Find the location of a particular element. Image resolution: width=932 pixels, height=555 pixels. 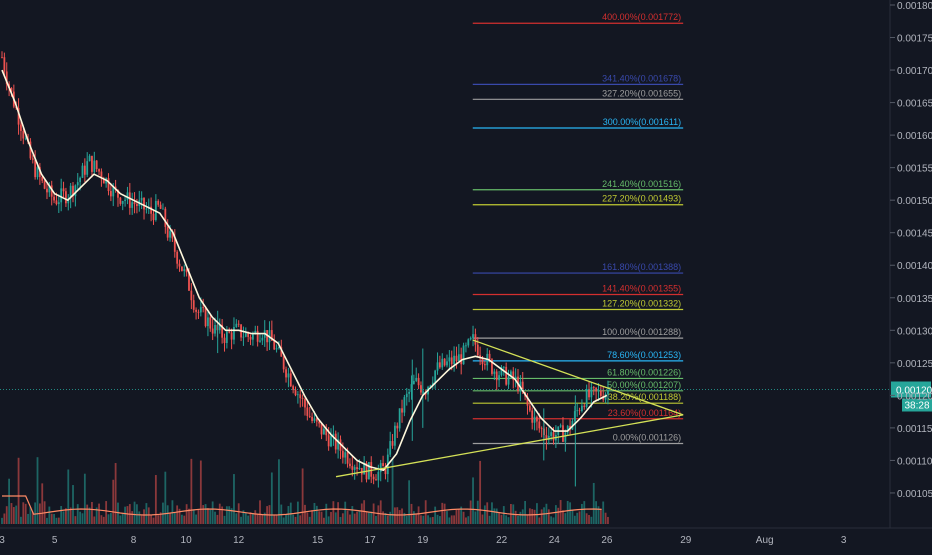

time-tick-label: 10 is located at coordinates (187, 540).